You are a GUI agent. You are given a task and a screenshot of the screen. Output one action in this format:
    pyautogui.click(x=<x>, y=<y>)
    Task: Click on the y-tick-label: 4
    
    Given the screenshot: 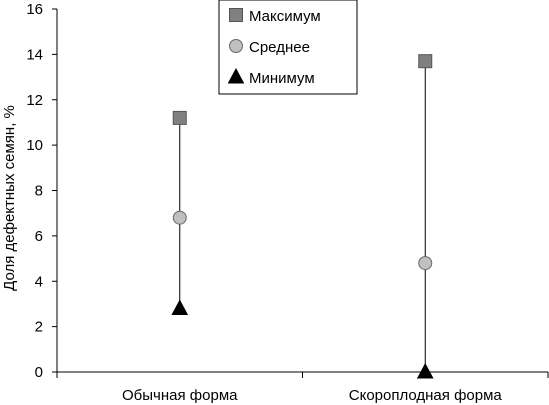 What is the action you would take?
    pyautogui.click(x=39, y=281)
    